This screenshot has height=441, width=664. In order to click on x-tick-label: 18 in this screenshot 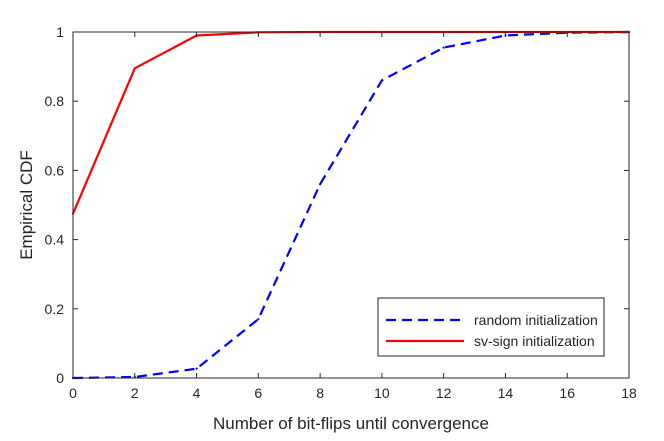, I will do `click(629, 393)`.